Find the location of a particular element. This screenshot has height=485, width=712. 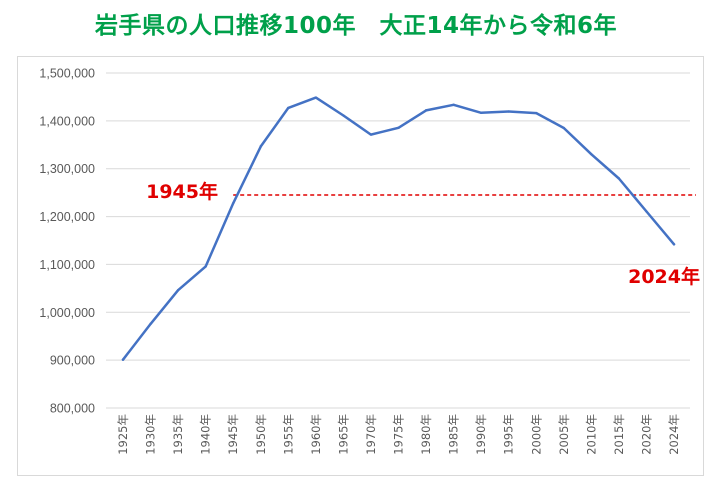

x-tick-label: 1990年 is located at coordinates (481, 434).